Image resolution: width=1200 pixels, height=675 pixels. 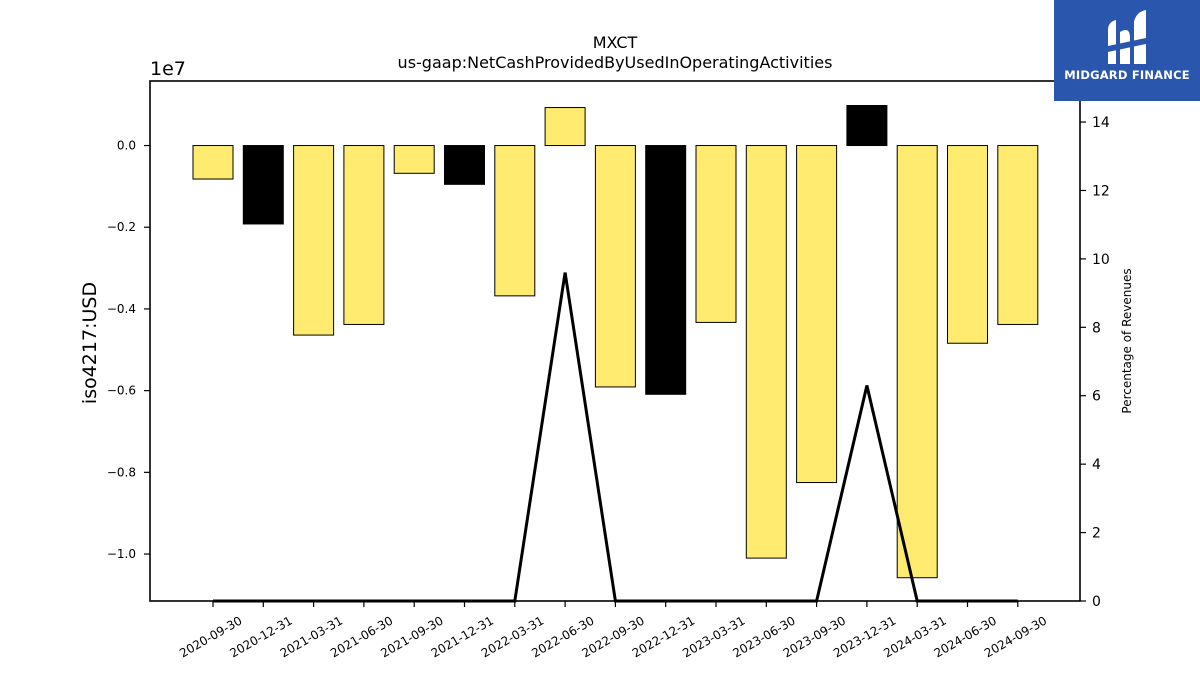 What do you see at coordinates (168, 69) in the screenshot?
I see `y-offset-label: 1e7` at bounding box center [168, 69].